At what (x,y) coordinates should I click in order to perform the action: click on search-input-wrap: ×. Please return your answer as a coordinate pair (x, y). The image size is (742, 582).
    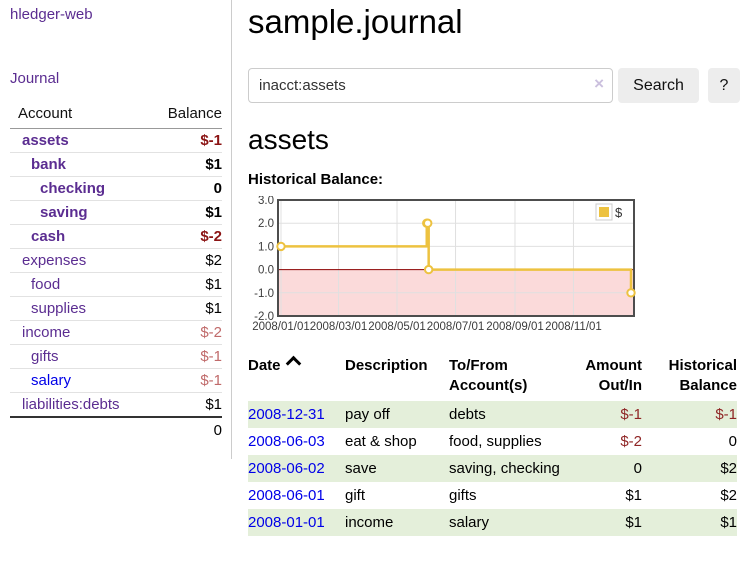
    Looking at the image, I should click on (430, 85).